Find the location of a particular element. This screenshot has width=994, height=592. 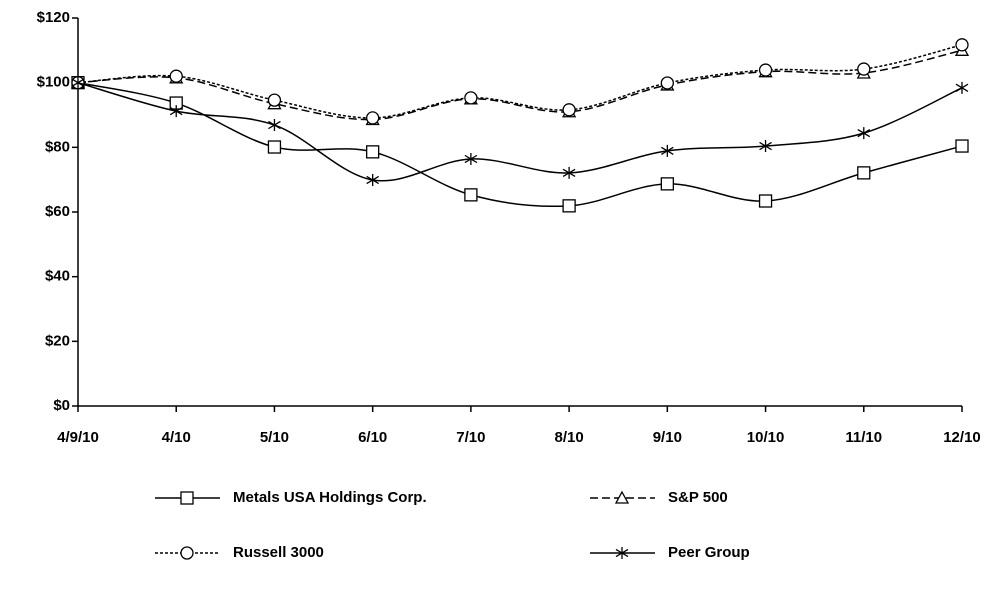

y-tick-label: $80 is located at coordinates (57, 146).